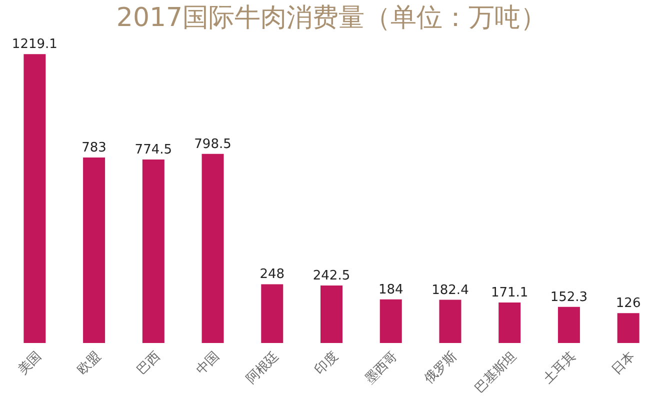  I want to click on data-label: 783, so click(94, 148).